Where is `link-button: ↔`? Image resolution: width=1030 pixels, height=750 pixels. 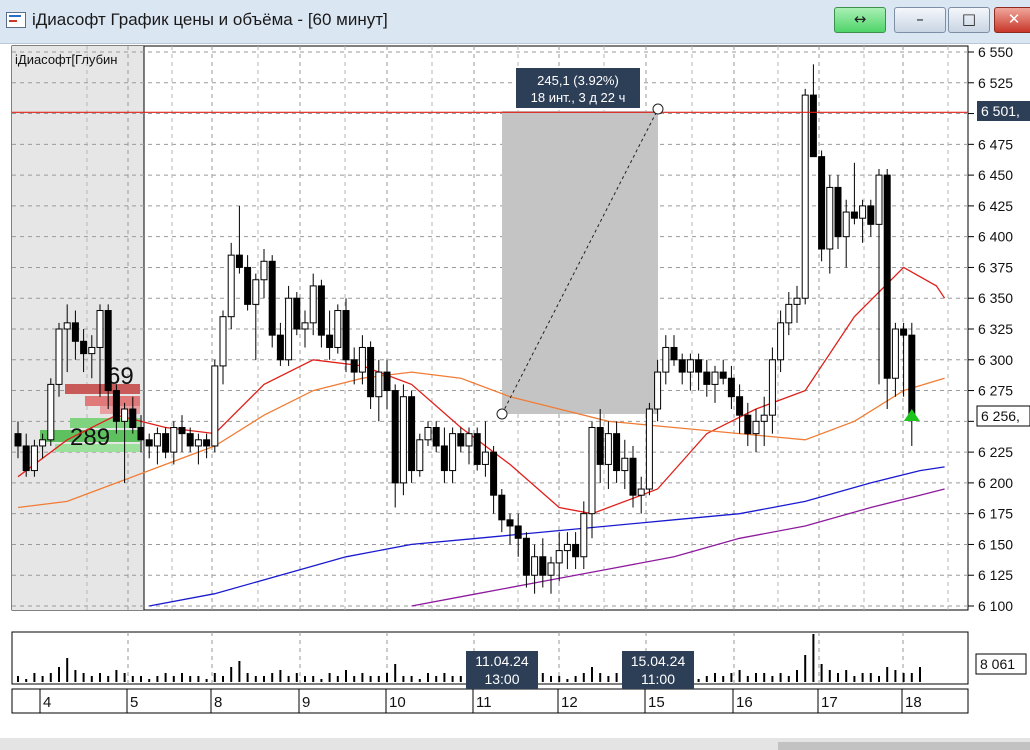
link-button: ↔ is located at coordinates (860, 20).